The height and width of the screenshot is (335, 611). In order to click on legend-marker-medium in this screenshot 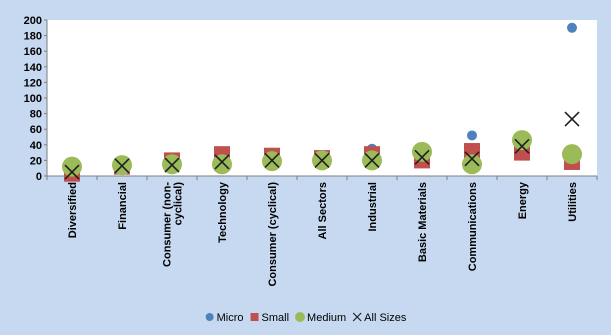, I will do `click(300, 317)`.